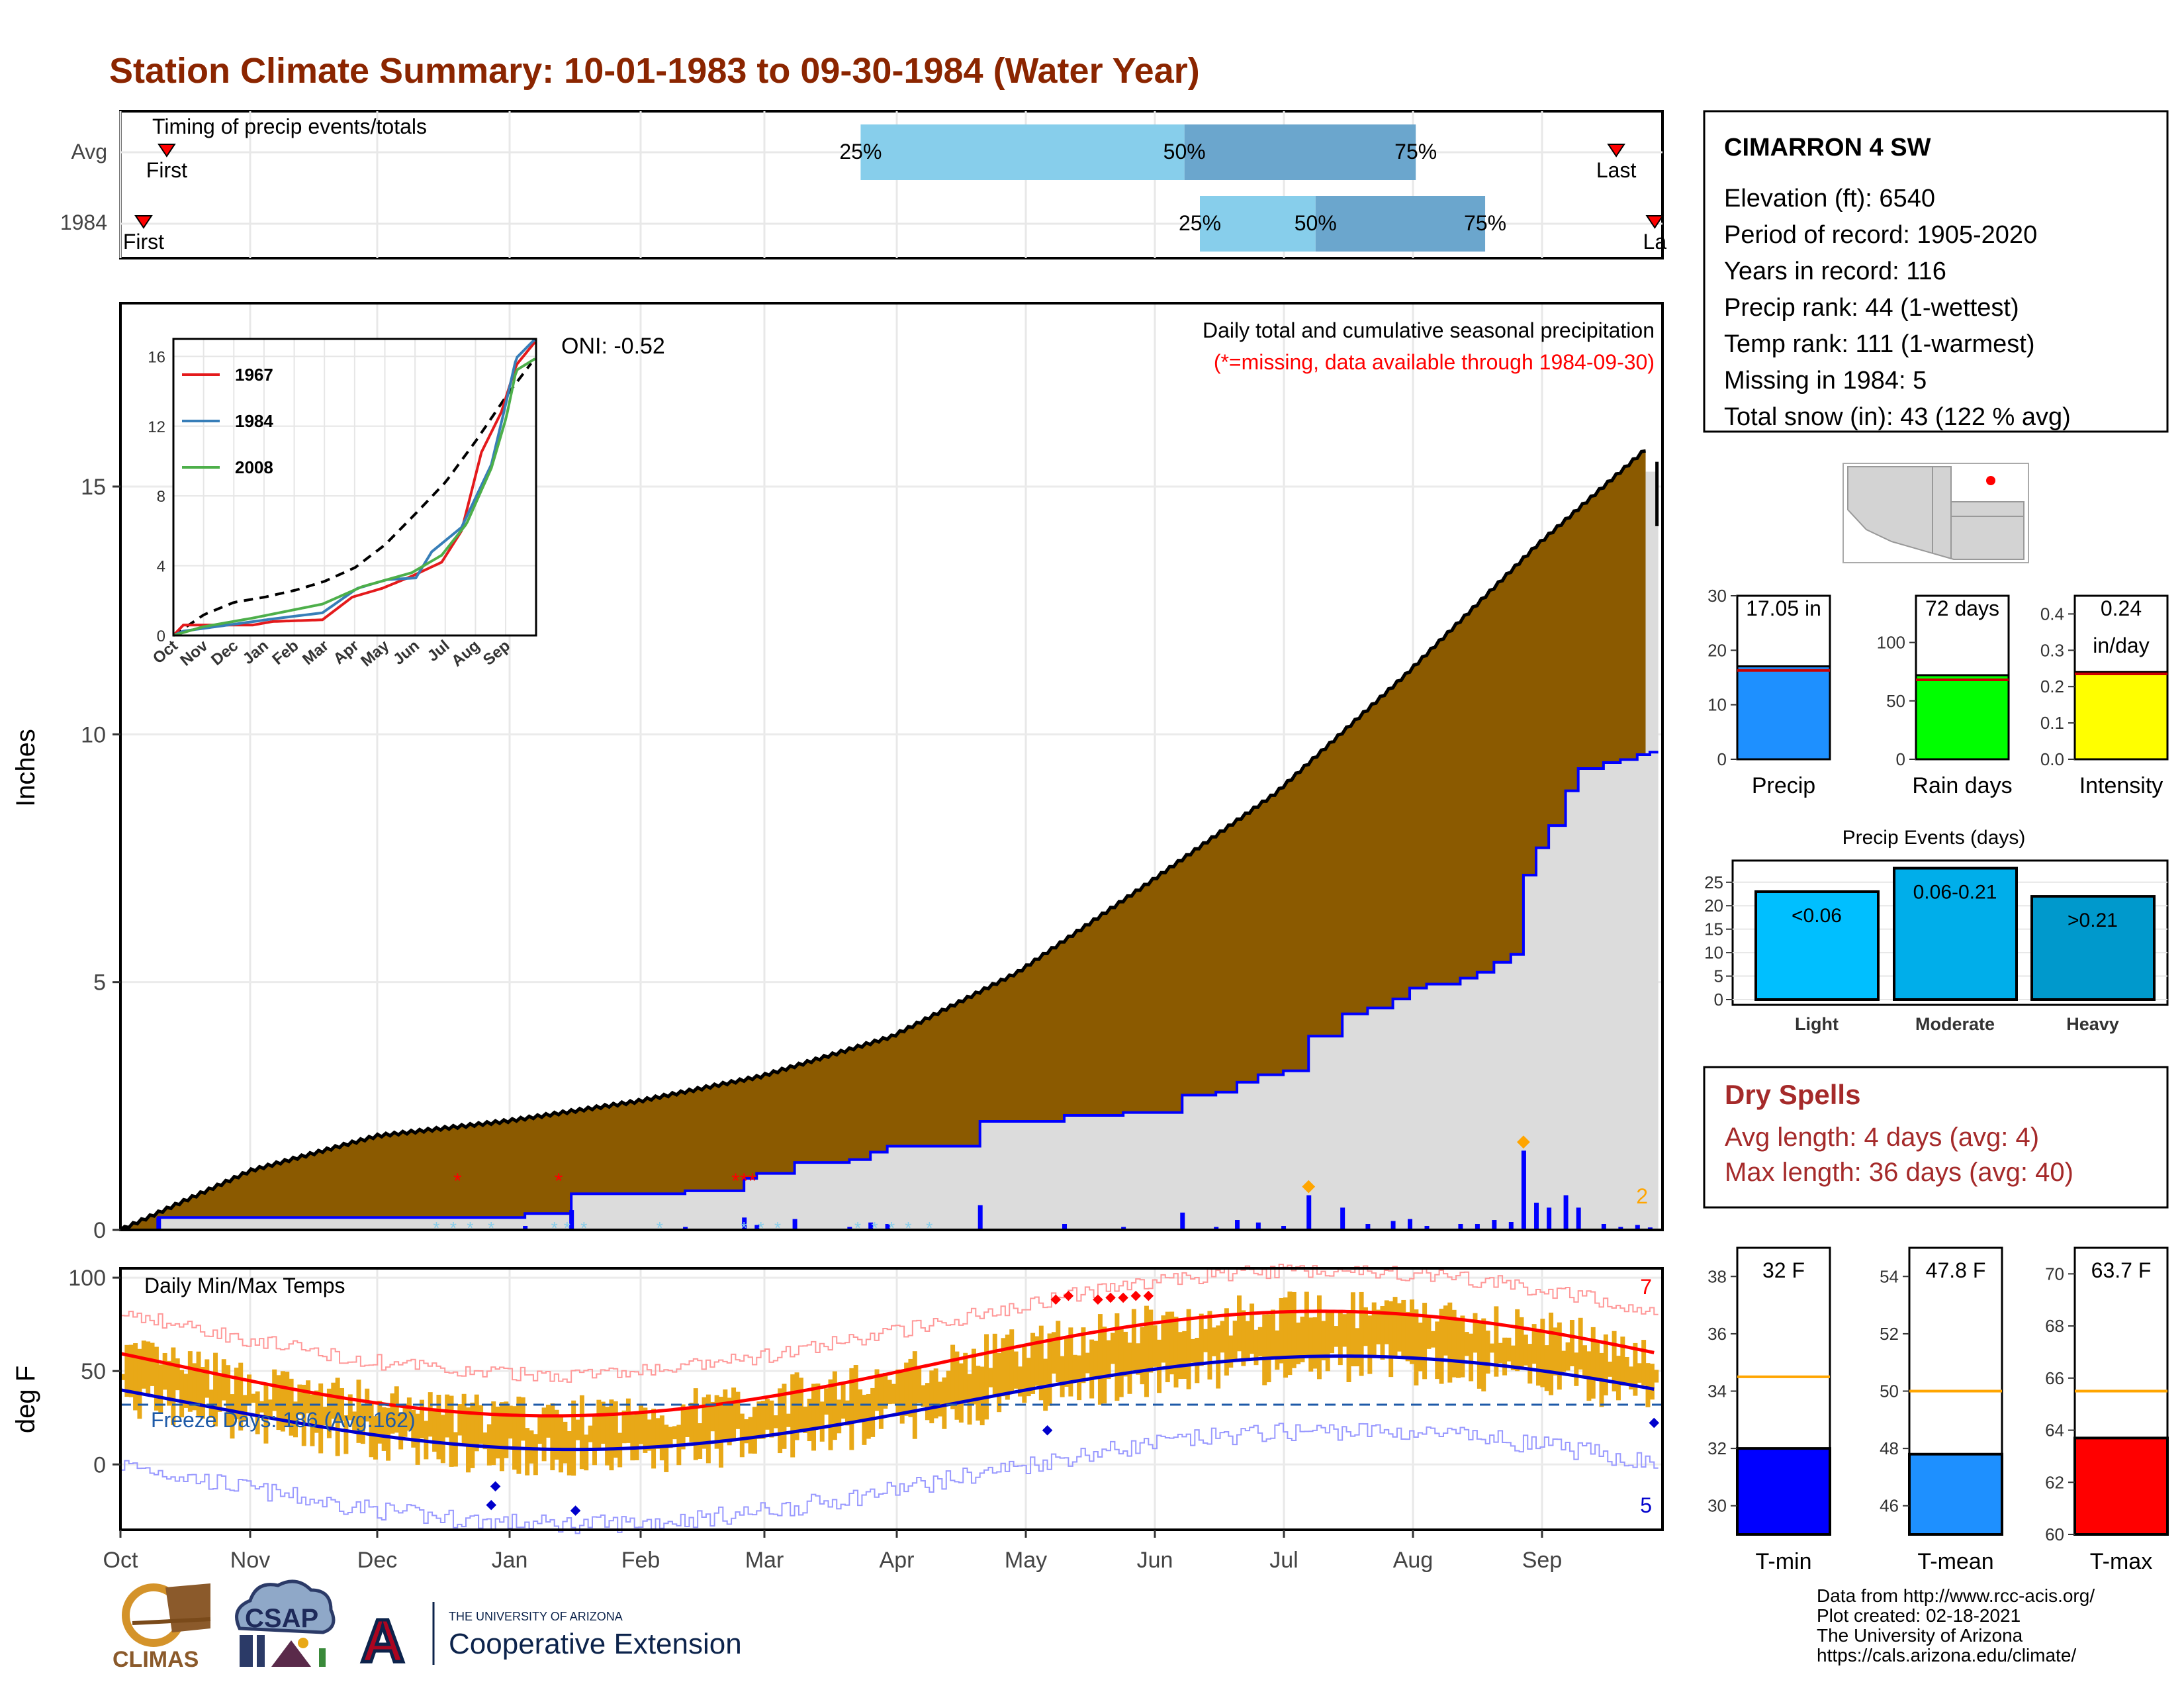  What do you see at coordinates (2121, 608) in the screenshot?
I see `gauge-value-label: 0.24` at bounding box center [2121, 608].